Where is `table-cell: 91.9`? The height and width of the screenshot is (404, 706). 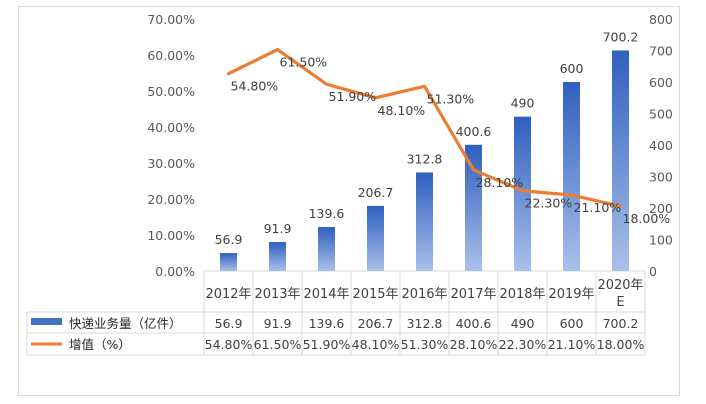
table-cell: 91.9 is located at coordinates (278, 323).